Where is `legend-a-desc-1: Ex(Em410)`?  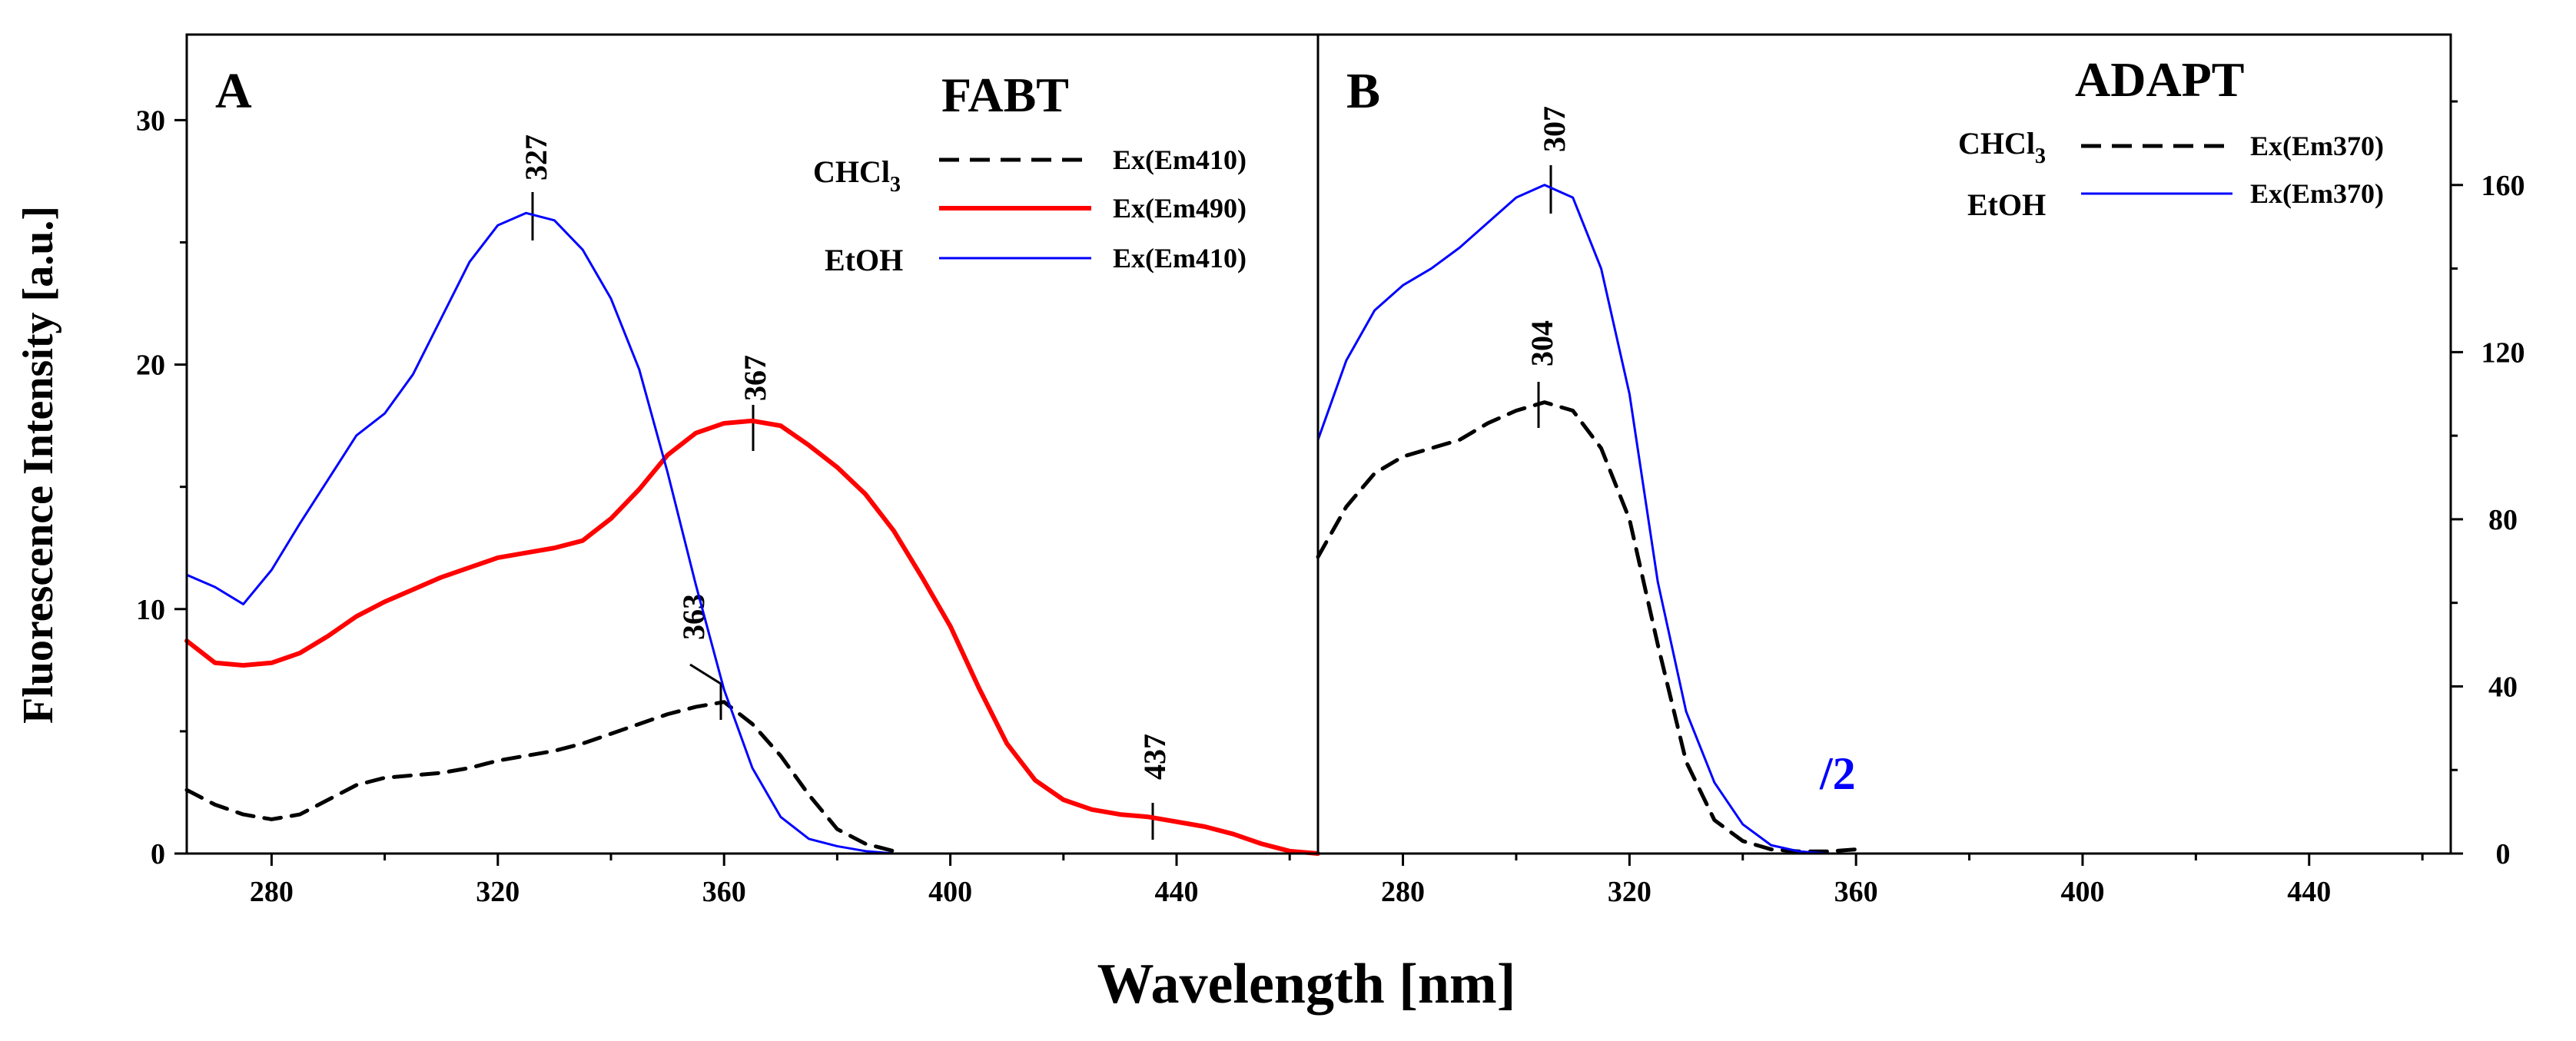 legend-a-desc-1: Ex(Em410) is located at coordinates (1180, 159).